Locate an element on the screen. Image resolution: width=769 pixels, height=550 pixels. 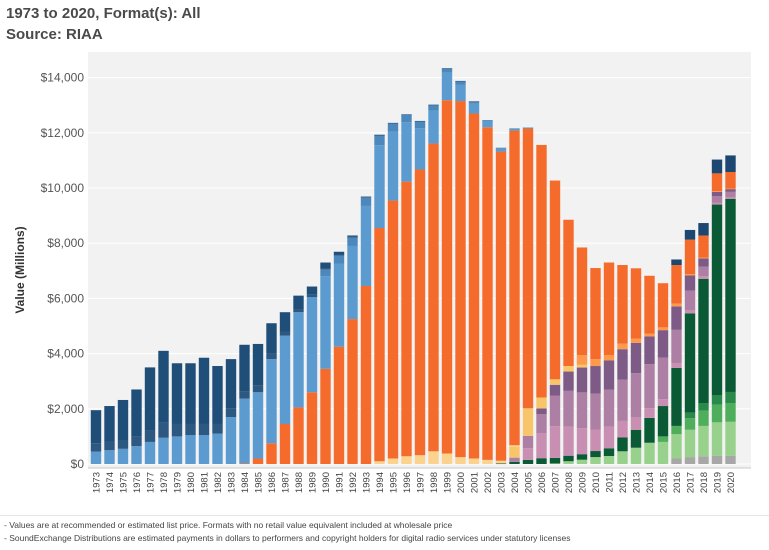
bar-stack-1990 is located at coordinates (325, 363).